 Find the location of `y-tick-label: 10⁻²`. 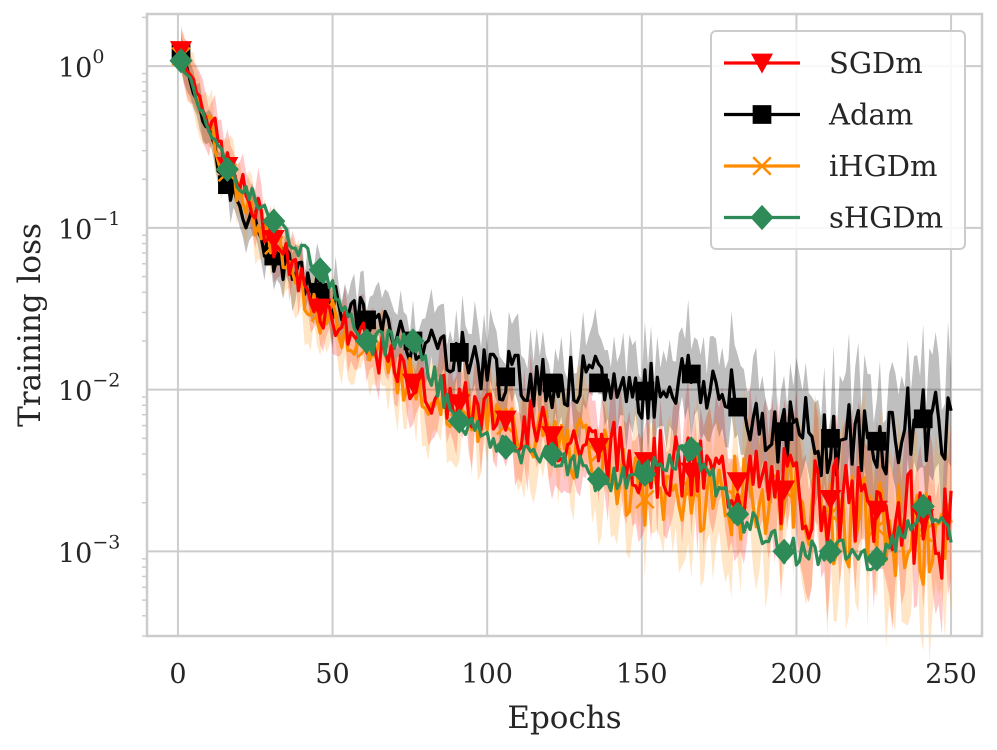

y-tick-label: 10⁻² is located at coordinates (89, 389).